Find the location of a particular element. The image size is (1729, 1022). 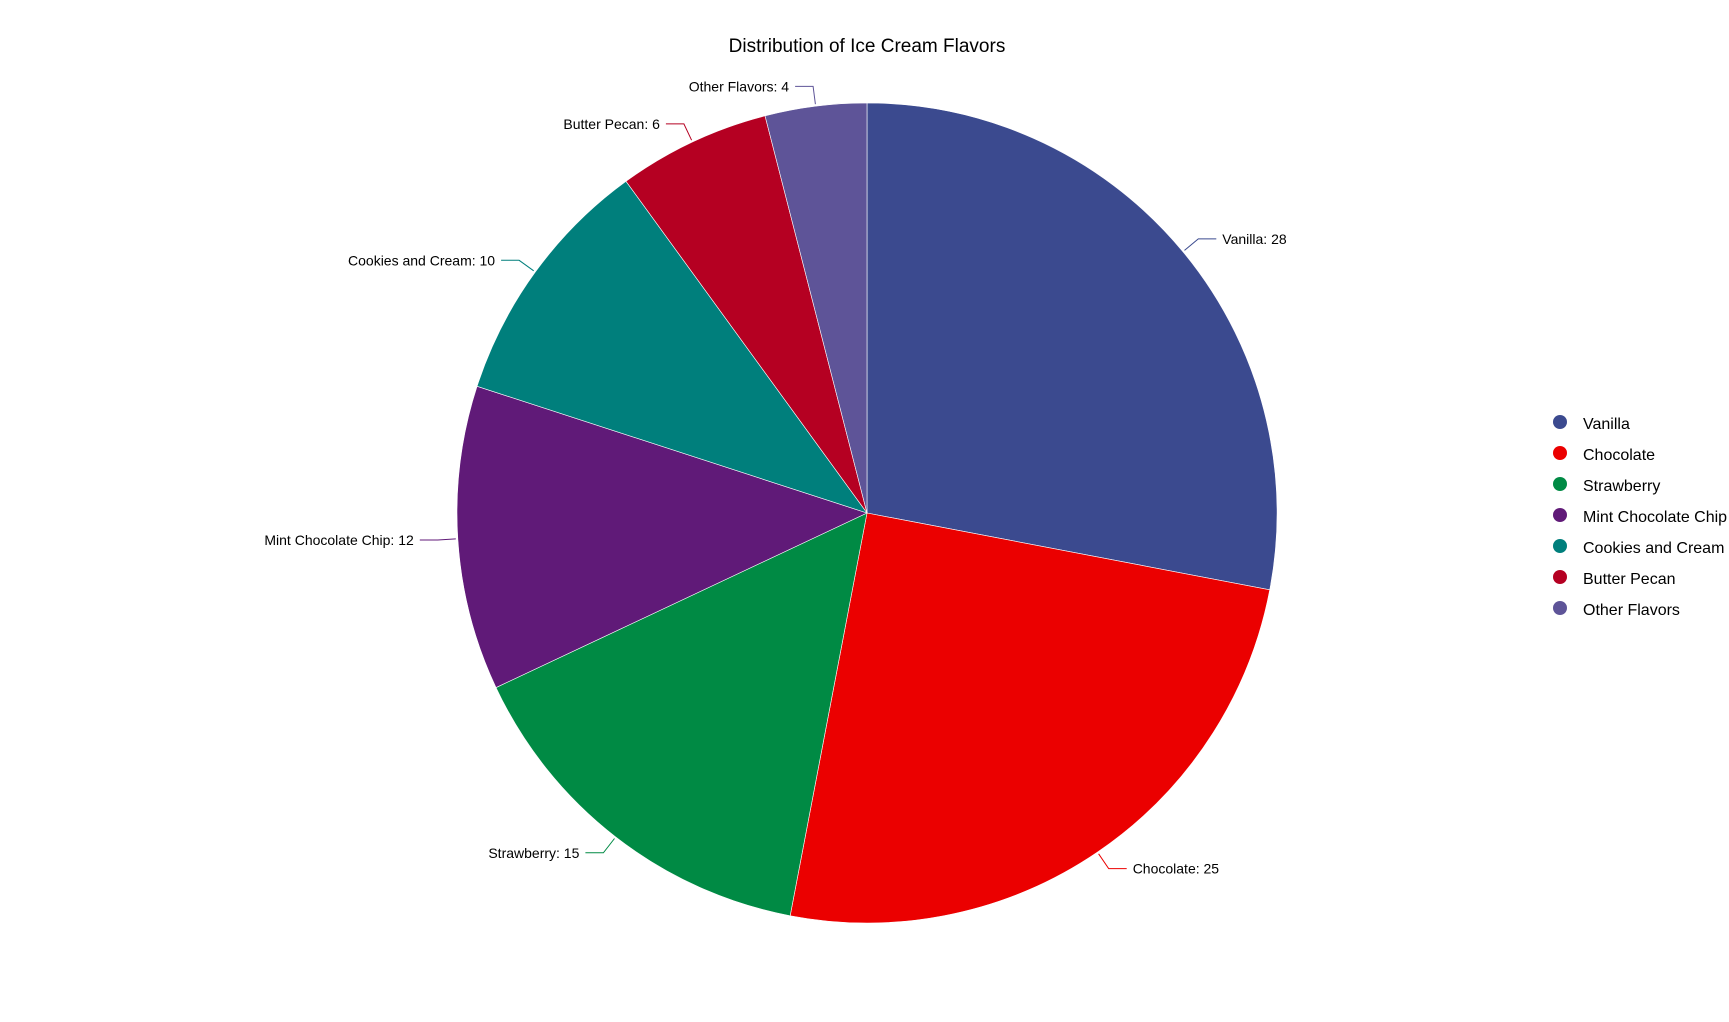

legend-marker-butter-pecan is located at coordinates (1560, 577).